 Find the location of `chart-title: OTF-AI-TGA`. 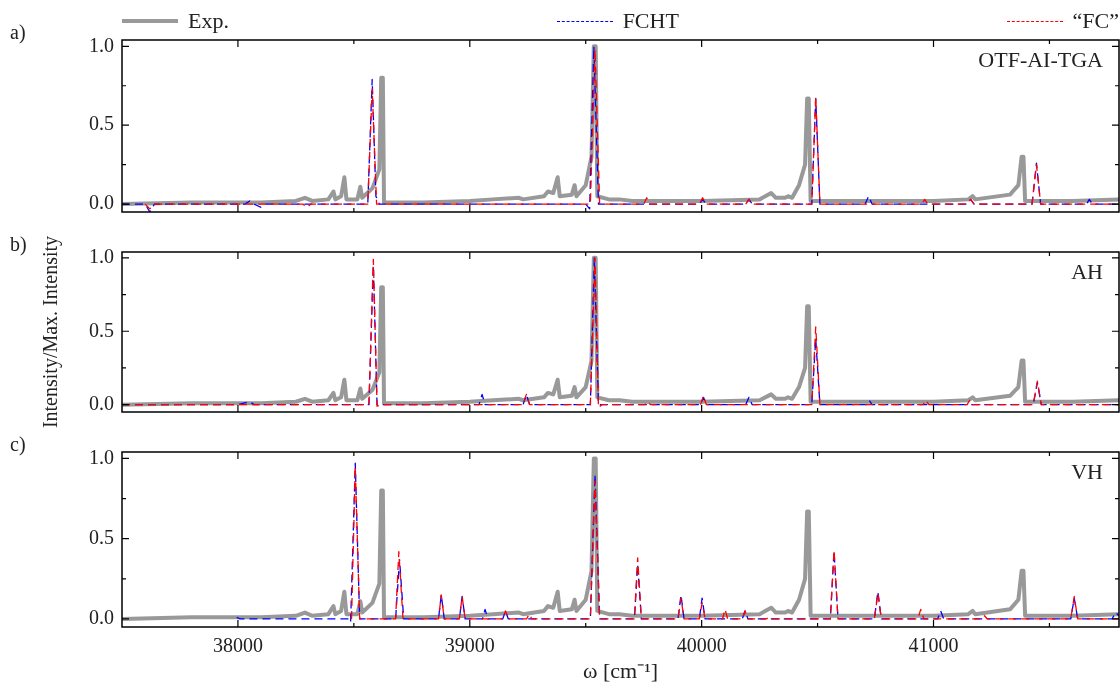

chart-title: OTF-AI-TGA is located at coordinates (1041, 59).